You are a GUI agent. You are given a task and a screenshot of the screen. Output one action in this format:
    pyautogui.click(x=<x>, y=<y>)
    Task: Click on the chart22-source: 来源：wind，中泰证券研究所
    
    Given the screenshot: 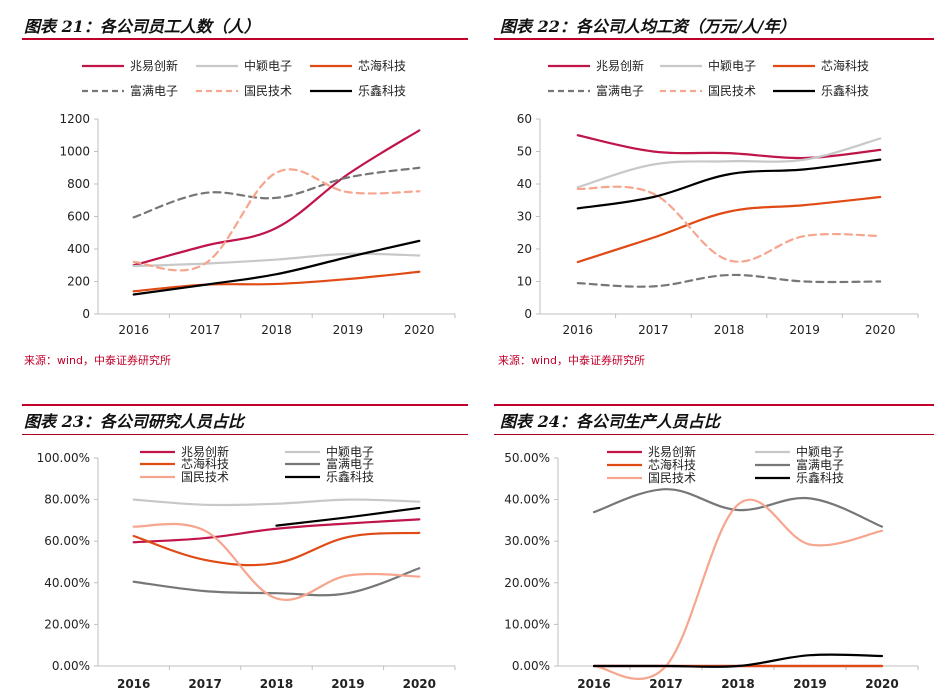 What is the action you would take?
    pyautogui.click(x=572, y=360)
    